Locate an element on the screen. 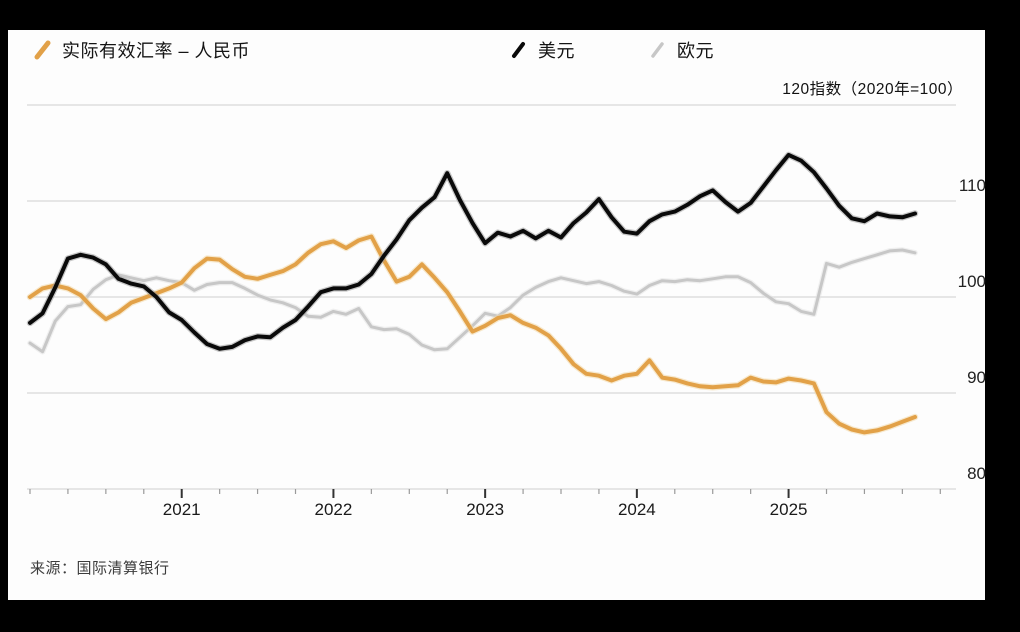  x-tick-label-2025: 2025 is located at coordinates (788, 509).